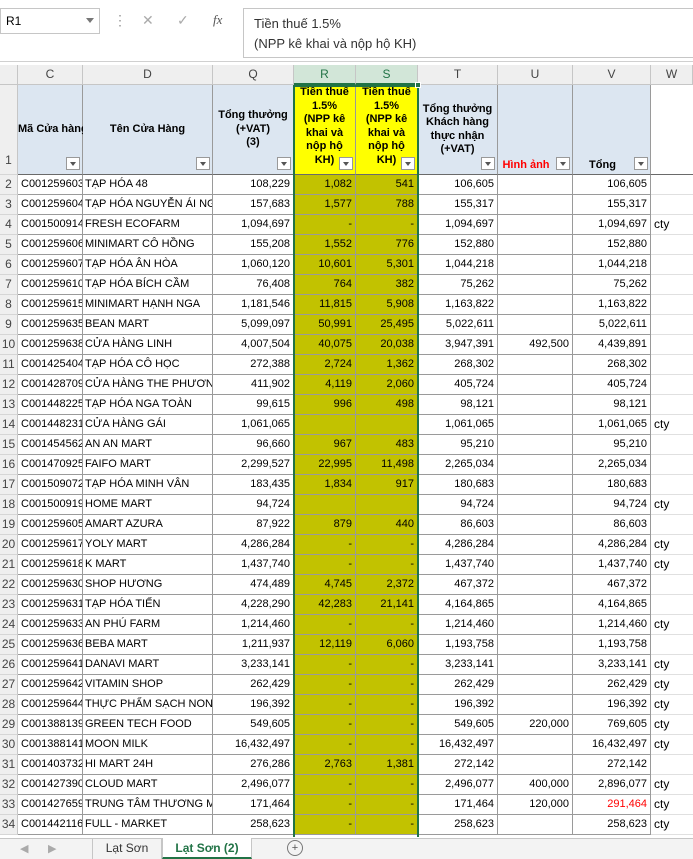 The width and height of the screenshot is (693, 859). I want to click on cell: K MART, so click(148, 565).